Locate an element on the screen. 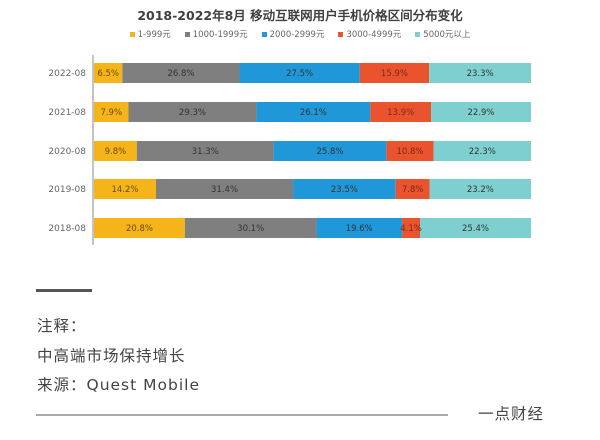 This screenshot has width=600, height=440. data-label: 23.3% is located at coordinates (480, 74).